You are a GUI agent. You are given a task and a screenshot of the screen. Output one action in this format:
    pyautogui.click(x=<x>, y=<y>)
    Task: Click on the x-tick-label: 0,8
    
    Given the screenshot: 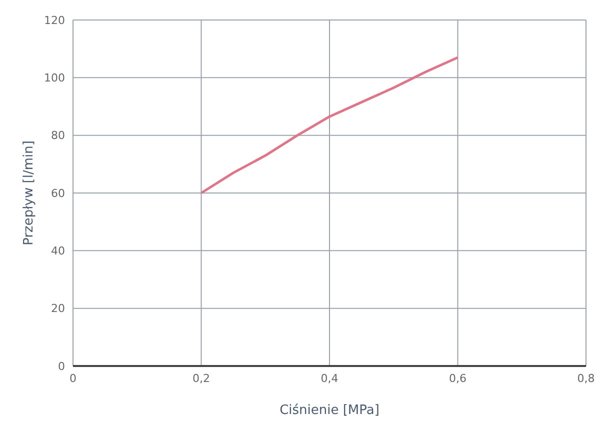 What is the action you would take?
    pyautogui.click(x=586, y=378)
    